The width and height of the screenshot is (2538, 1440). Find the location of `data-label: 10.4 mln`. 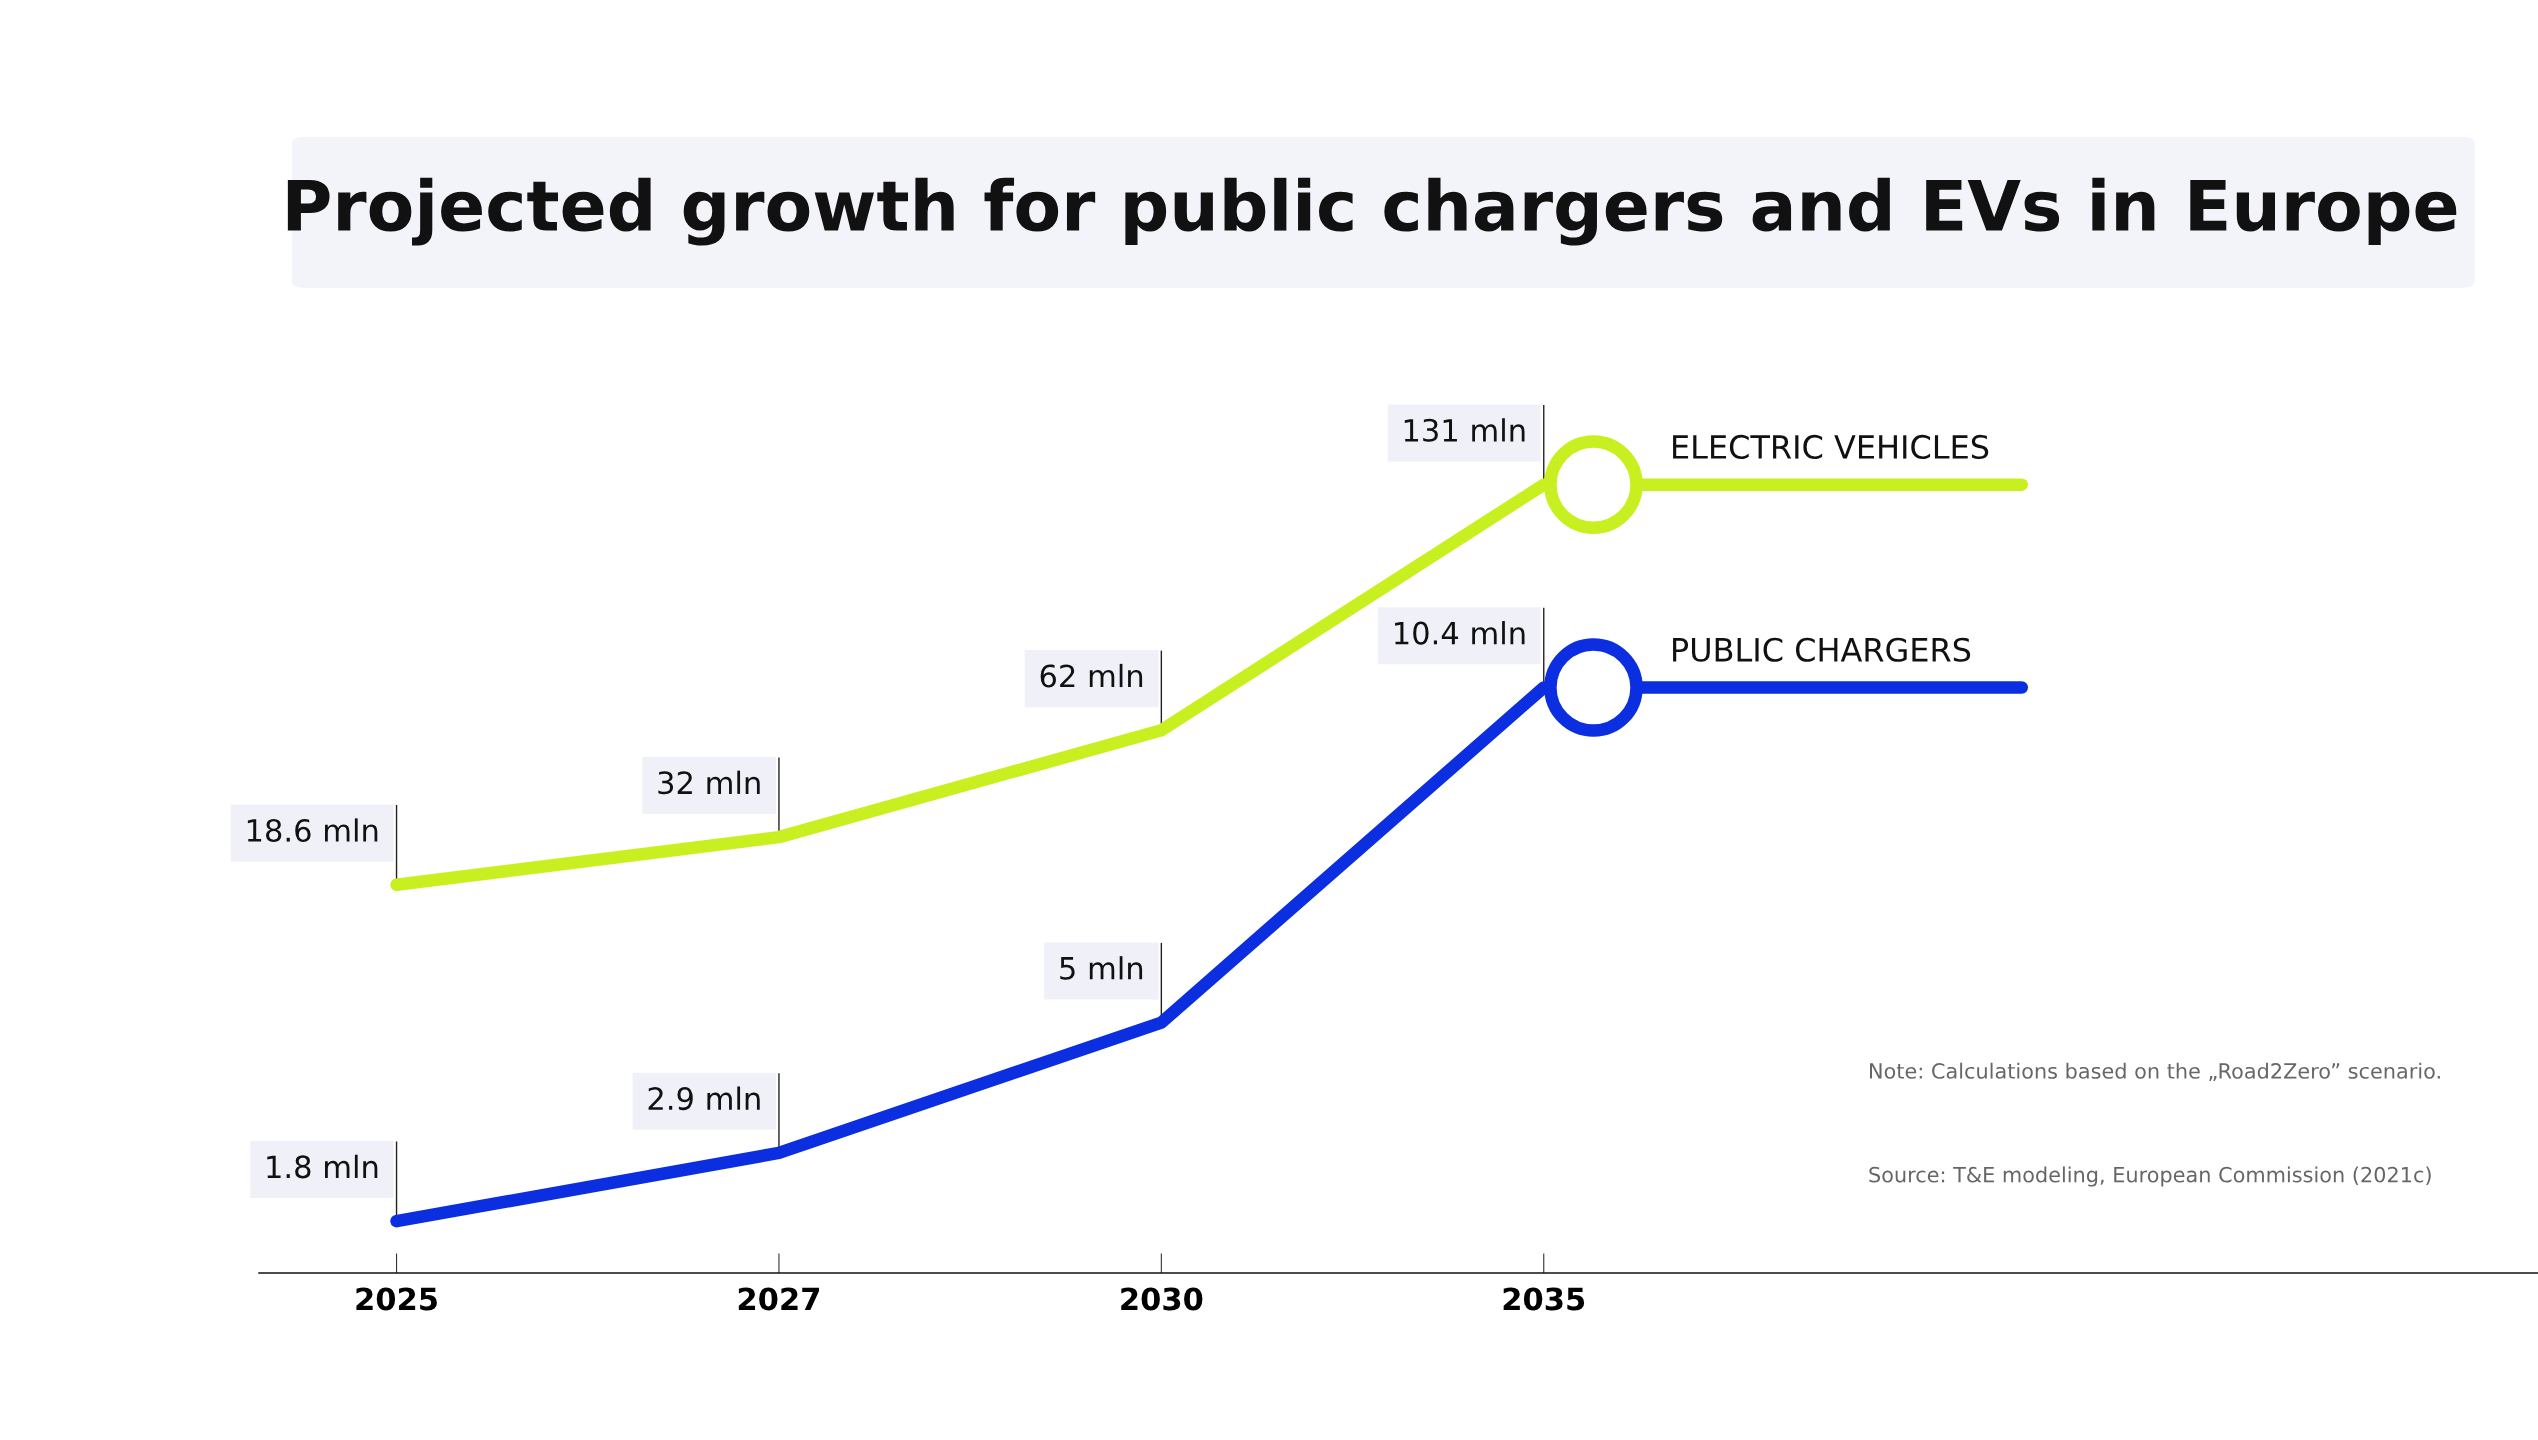

data-label: 10.4 mln is located at coordinates (1460, 633).